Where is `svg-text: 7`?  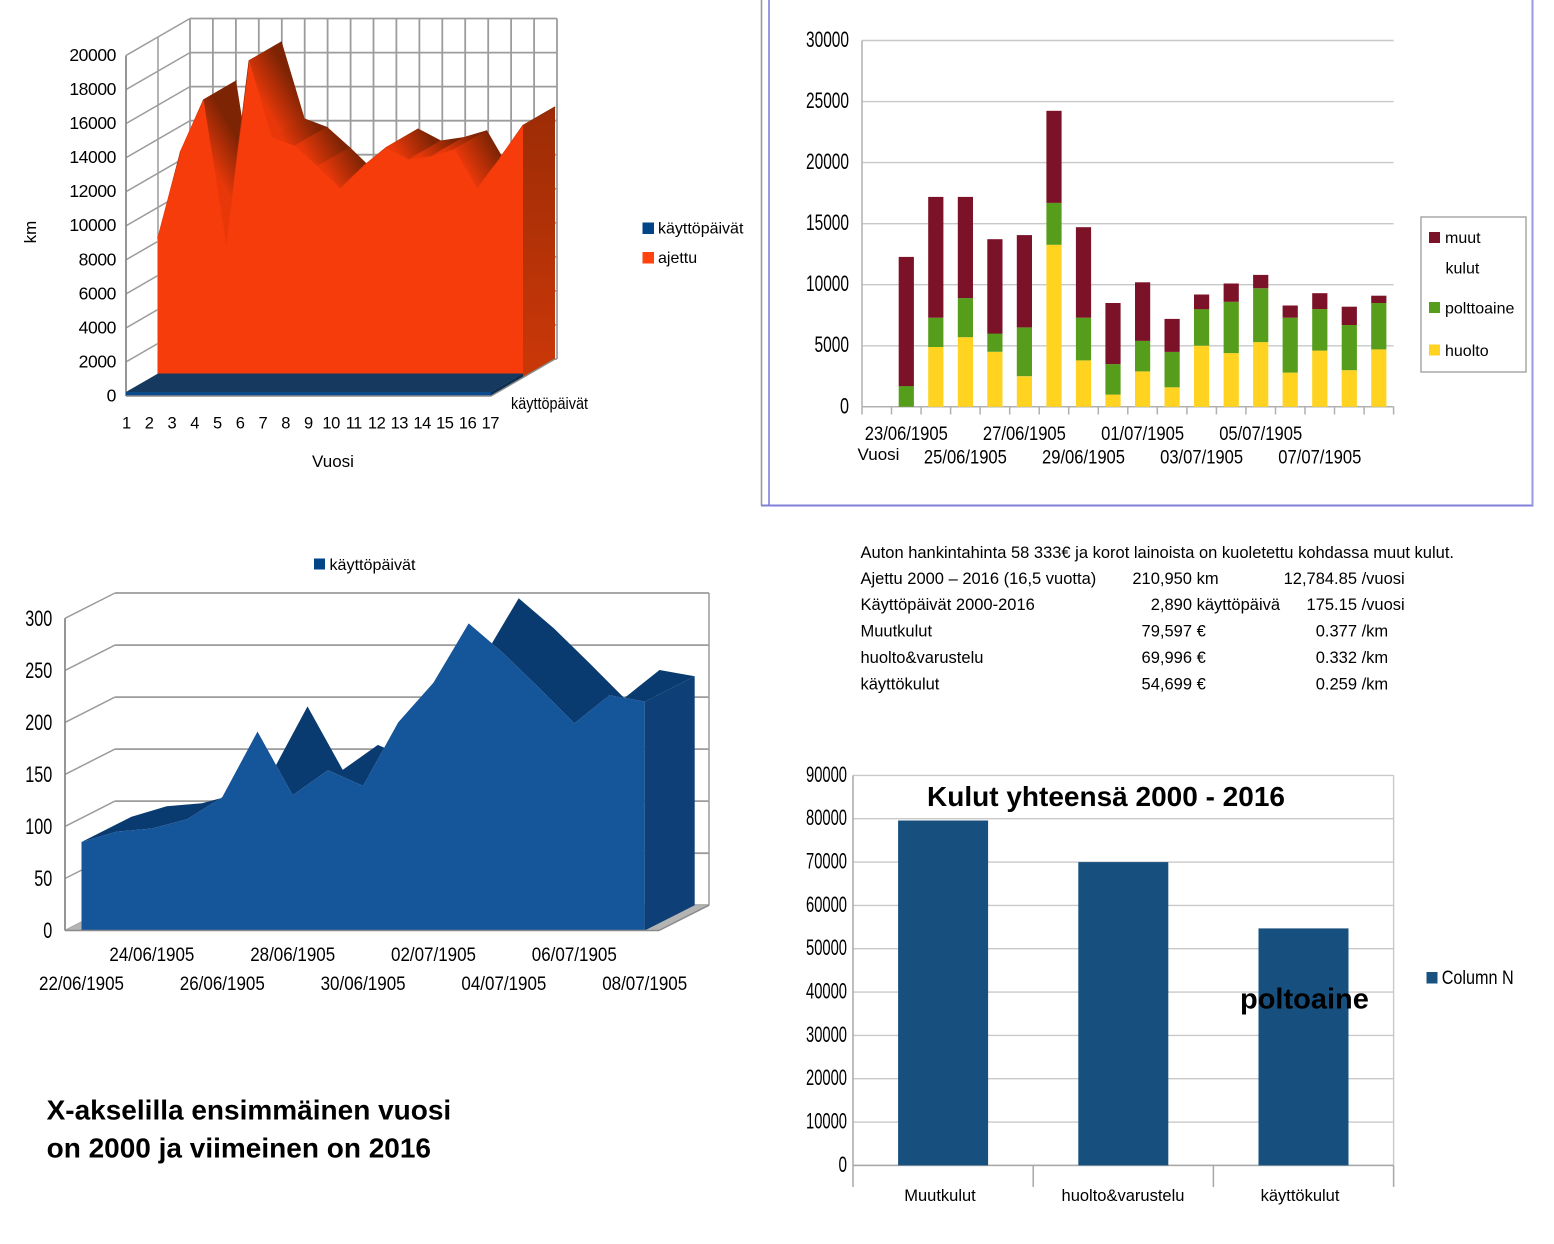 svg-text: 7 is located at coordinates (262, 424).